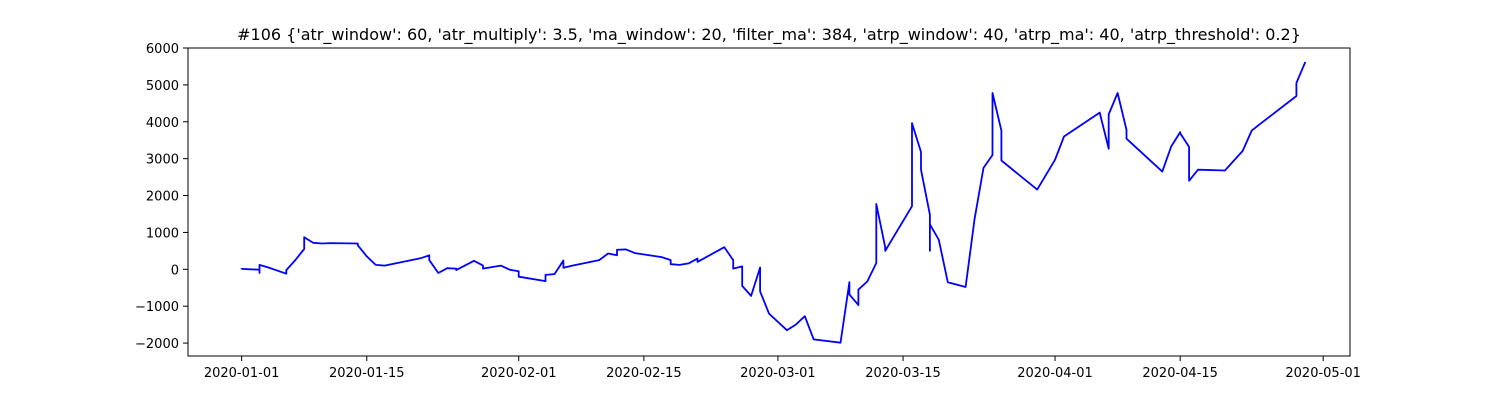 The height and width of the screenshot is (400, 1500). Describe the element at coordinates (367, 373) in the screenshot. I see `x-tick-label: 2020-01-15` at that location.